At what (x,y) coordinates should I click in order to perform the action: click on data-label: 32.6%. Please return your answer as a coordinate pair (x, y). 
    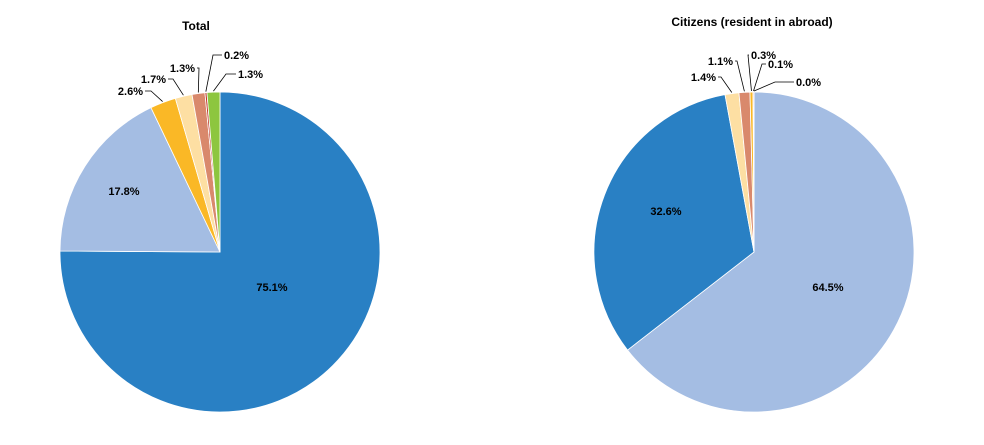
    Looking at the image, I should click on (665, 212).